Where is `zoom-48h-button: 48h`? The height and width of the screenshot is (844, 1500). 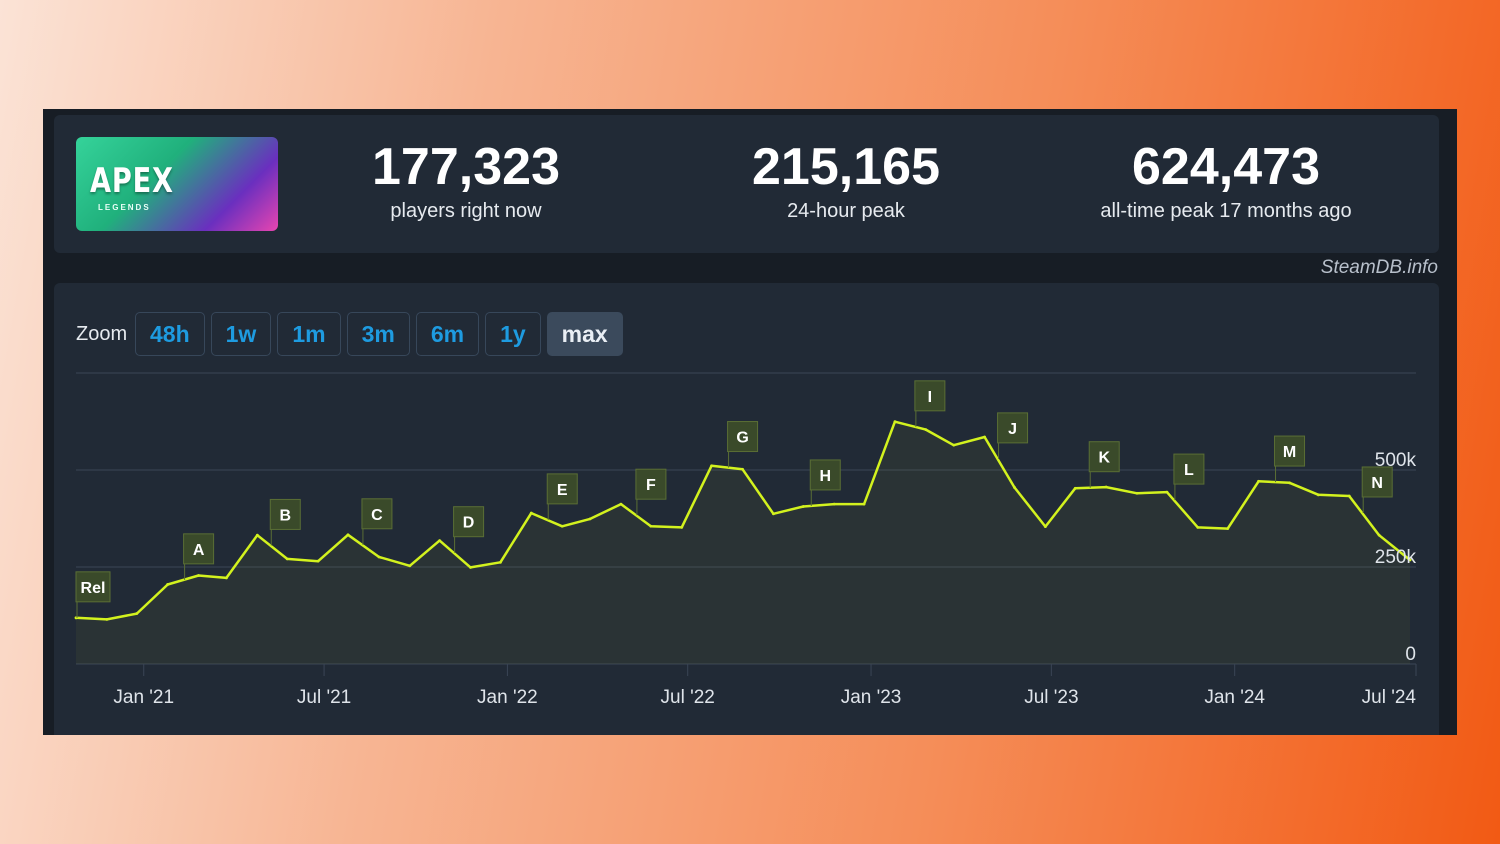
zoom-48h-button: 48h is located at coordinates (170, 334).